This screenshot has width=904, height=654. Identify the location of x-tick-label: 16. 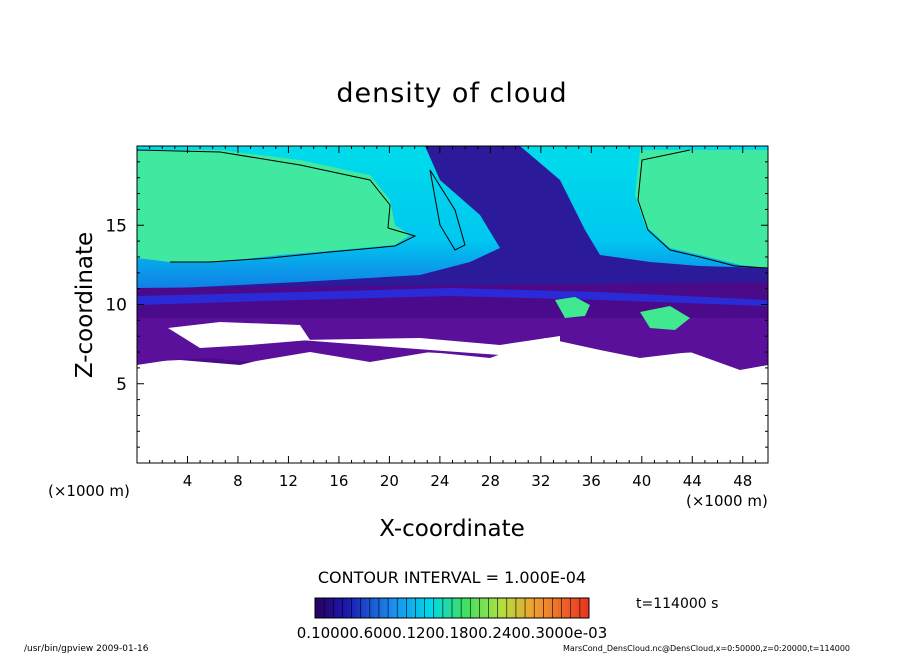
(338, 481).